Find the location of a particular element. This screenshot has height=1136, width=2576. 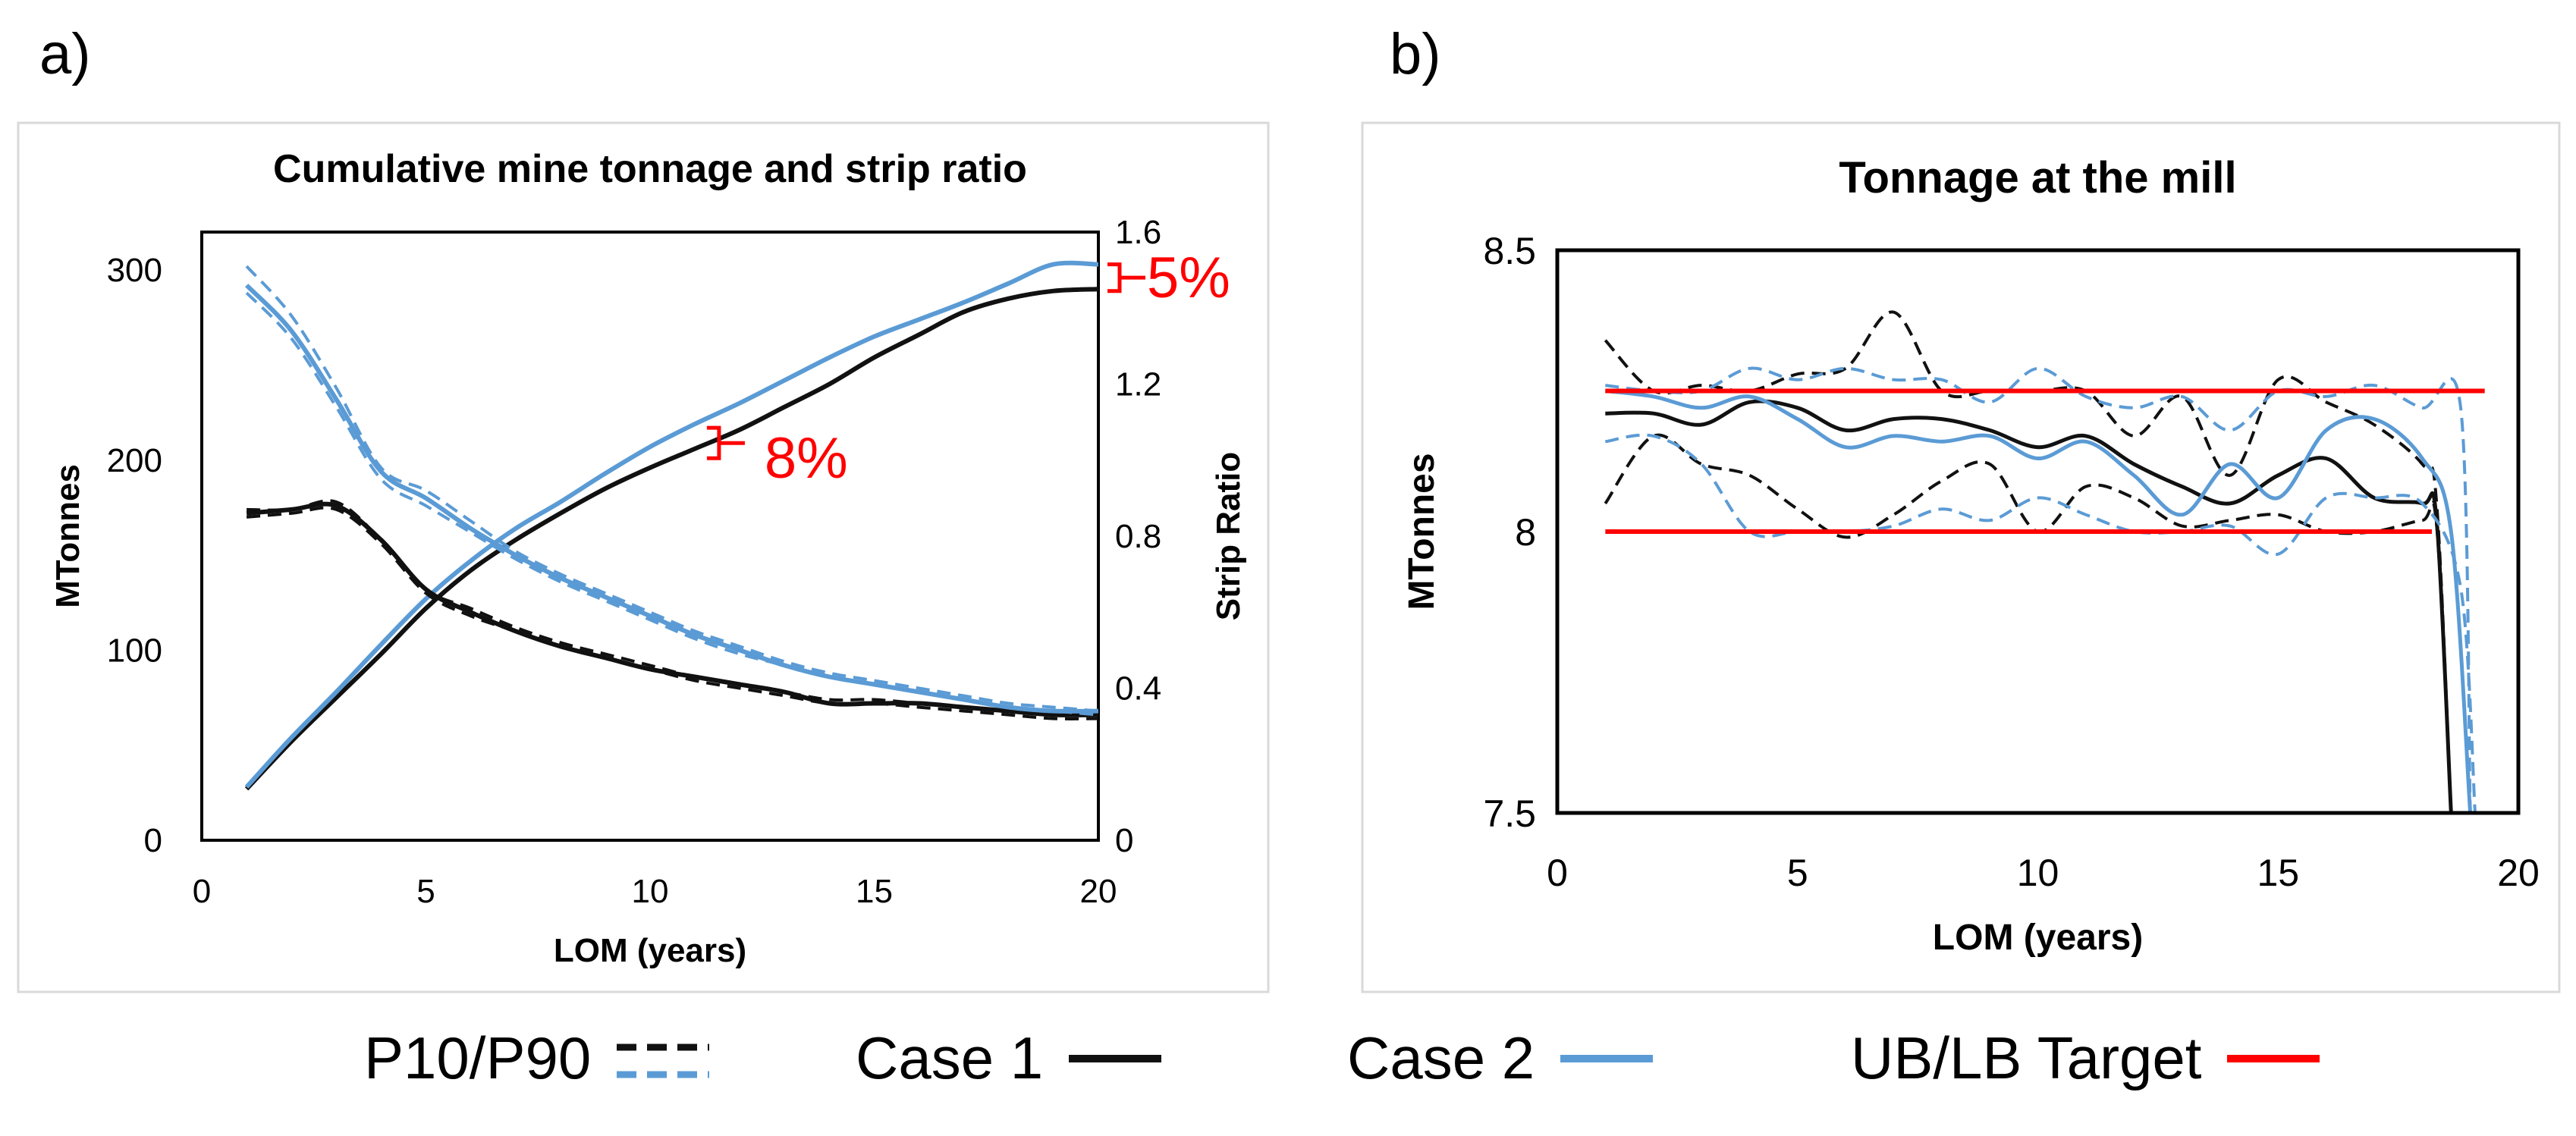

chart-b-ytick-label: 8 is located at coordinates (1525, 532).